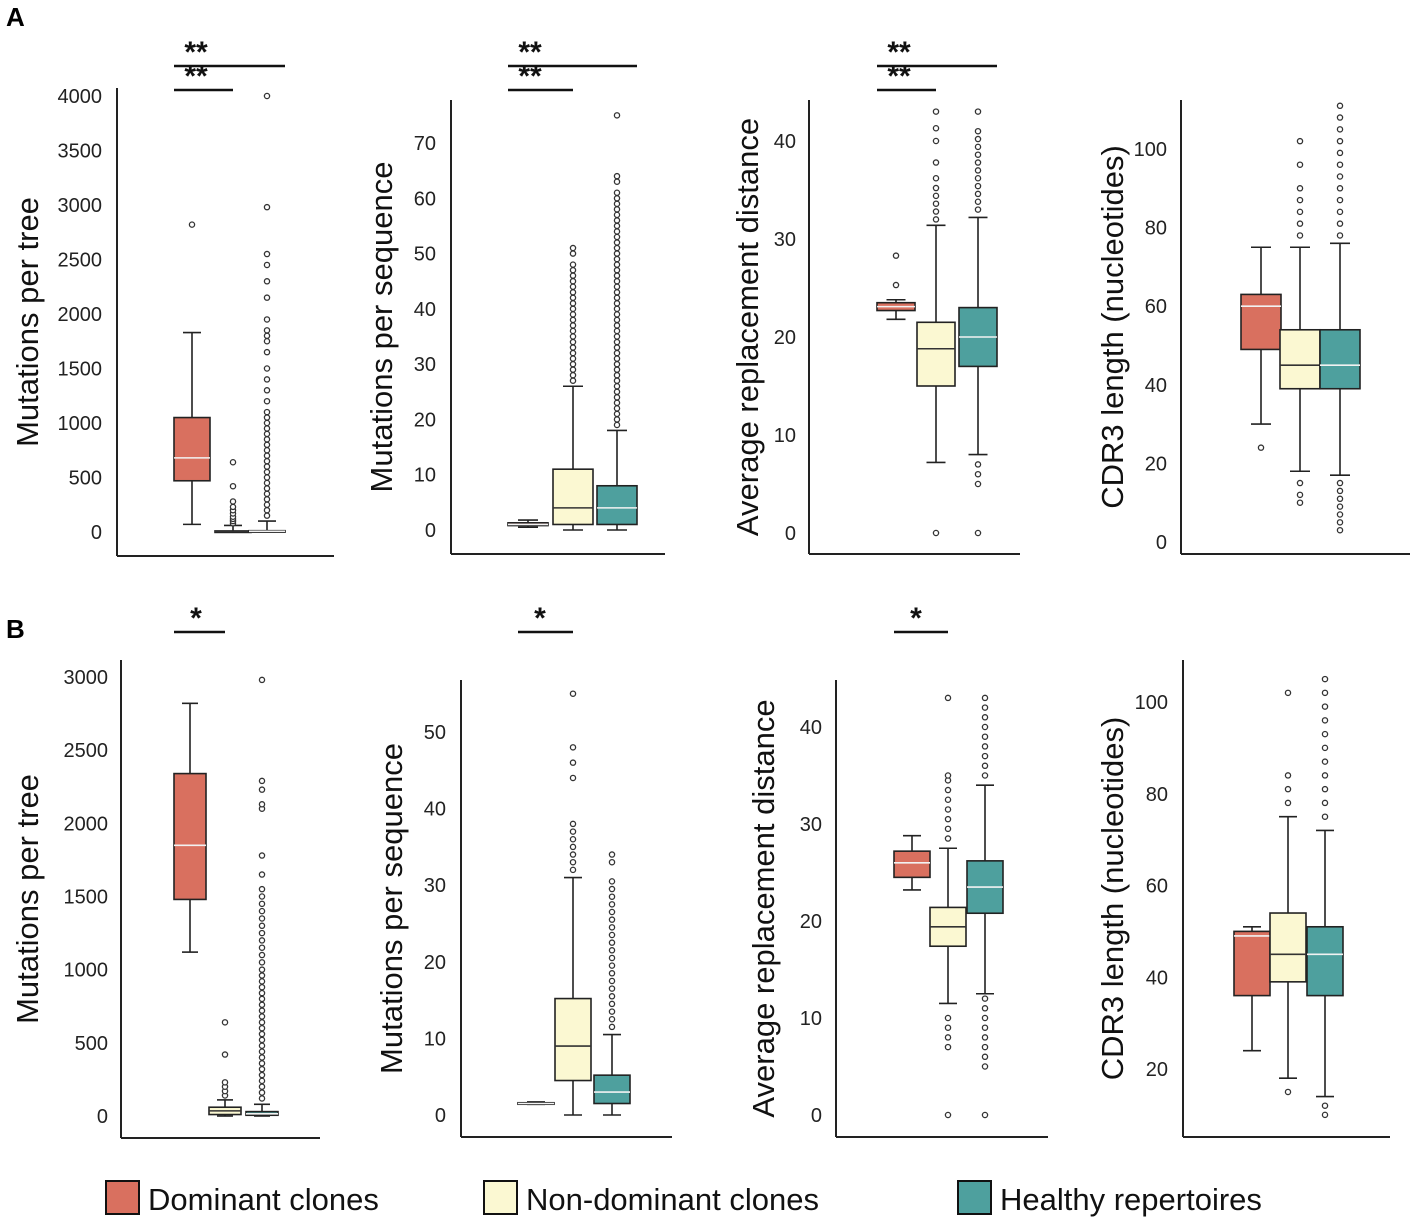  I want to click on y-tick-label-a1-2: 1000, so click(80, 424).